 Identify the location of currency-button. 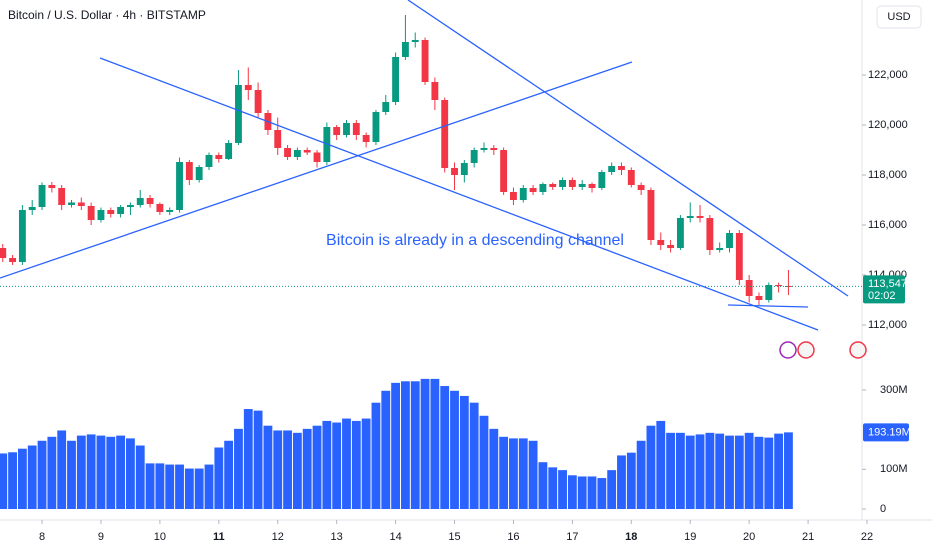
(899, 17).